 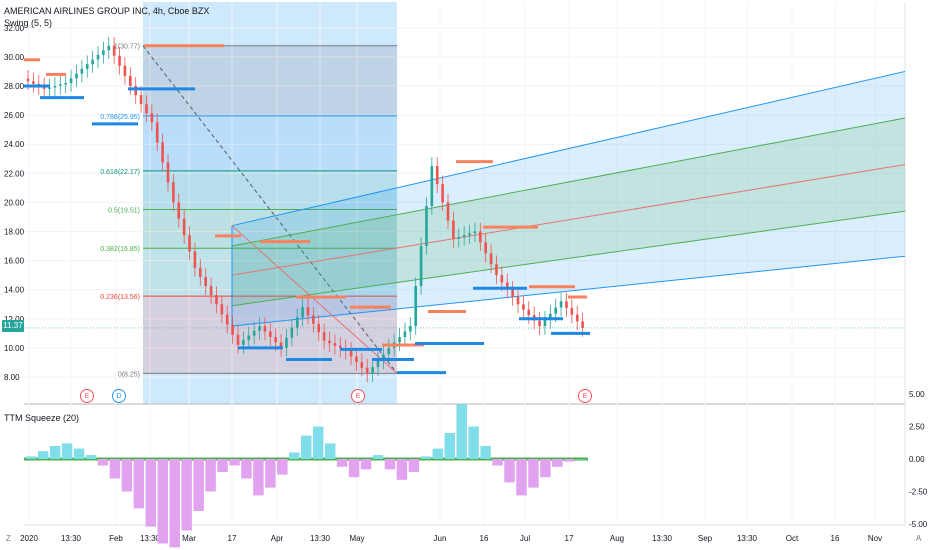 I want to click on zoom-toggle-button: Z, so click(x=8, y=538).